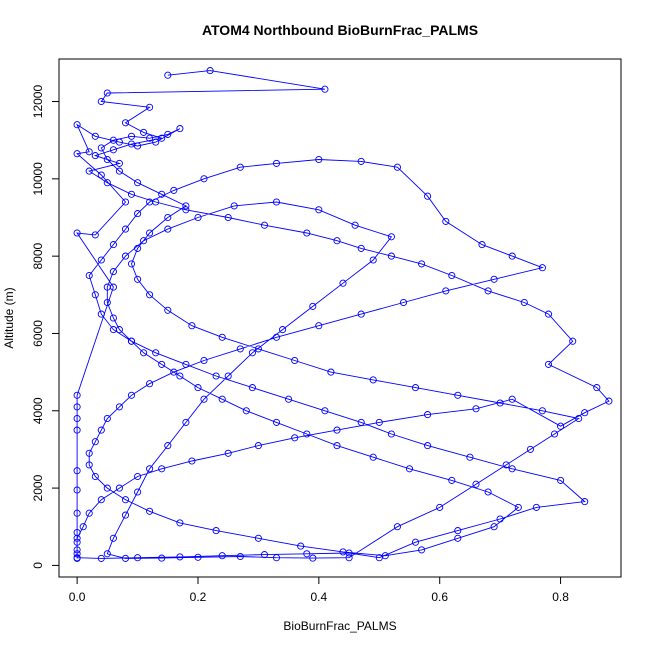 Image resolution: width=650 pixels, height=650 pixels. What do you see at coordinates (439, 597) in the screenshot?
I see `x-tick-label: 0.6` at bounding box center [439, 597].